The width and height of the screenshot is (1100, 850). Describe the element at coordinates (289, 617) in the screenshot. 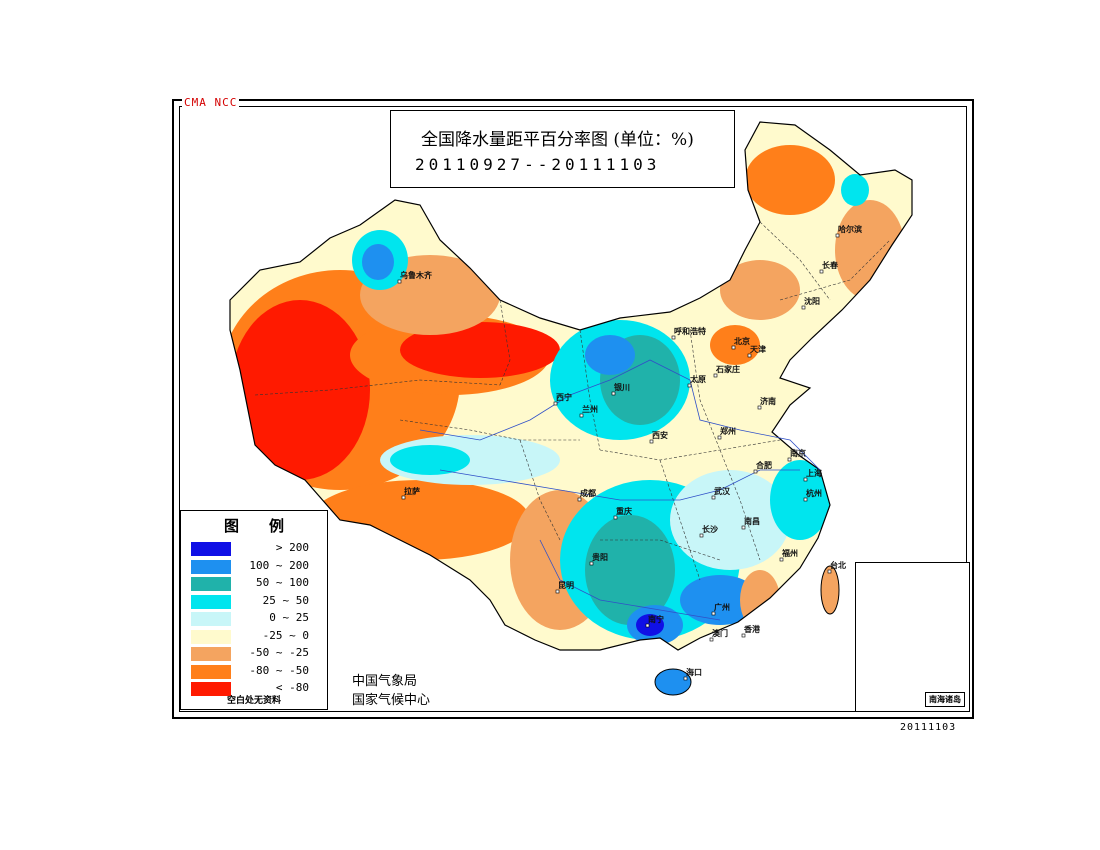

I see `legend-label: 0 ~ 25` at that location.